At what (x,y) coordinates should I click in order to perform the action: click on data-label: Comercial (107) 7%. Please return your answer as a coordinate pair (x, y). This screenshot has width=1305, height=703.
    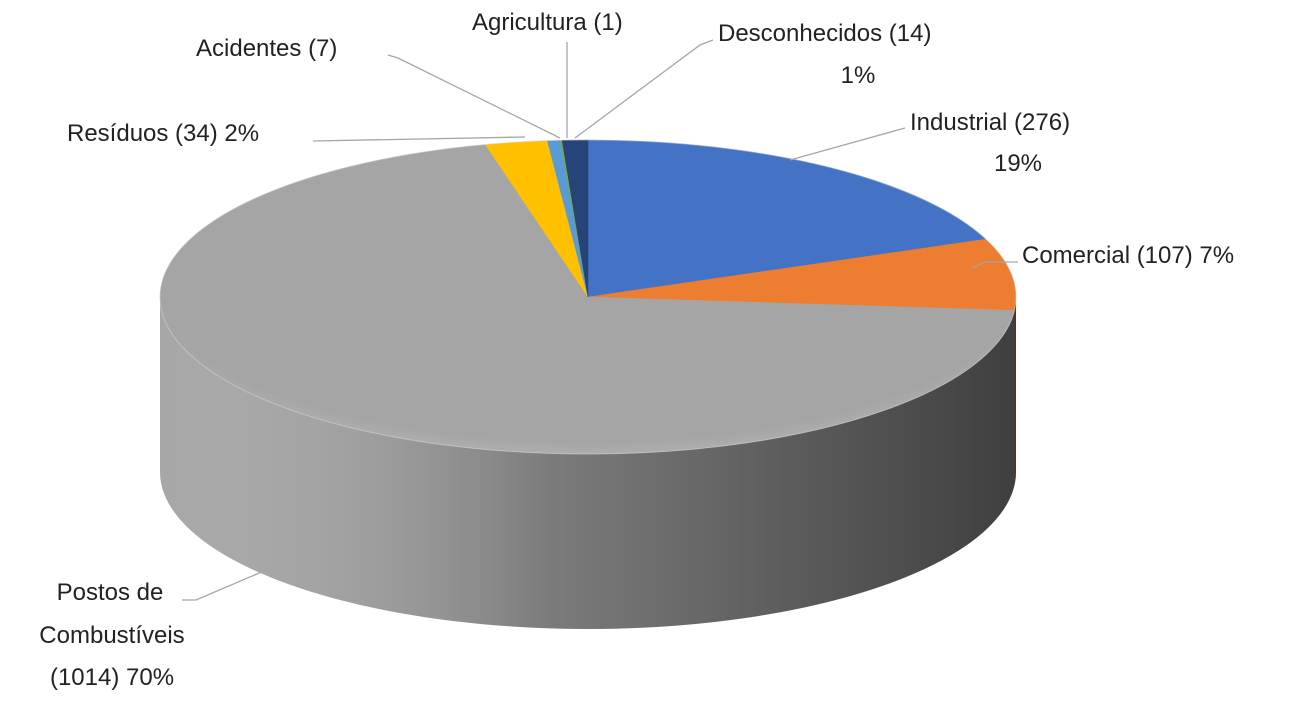
    Looking at the image, I should click on (1128, 255).